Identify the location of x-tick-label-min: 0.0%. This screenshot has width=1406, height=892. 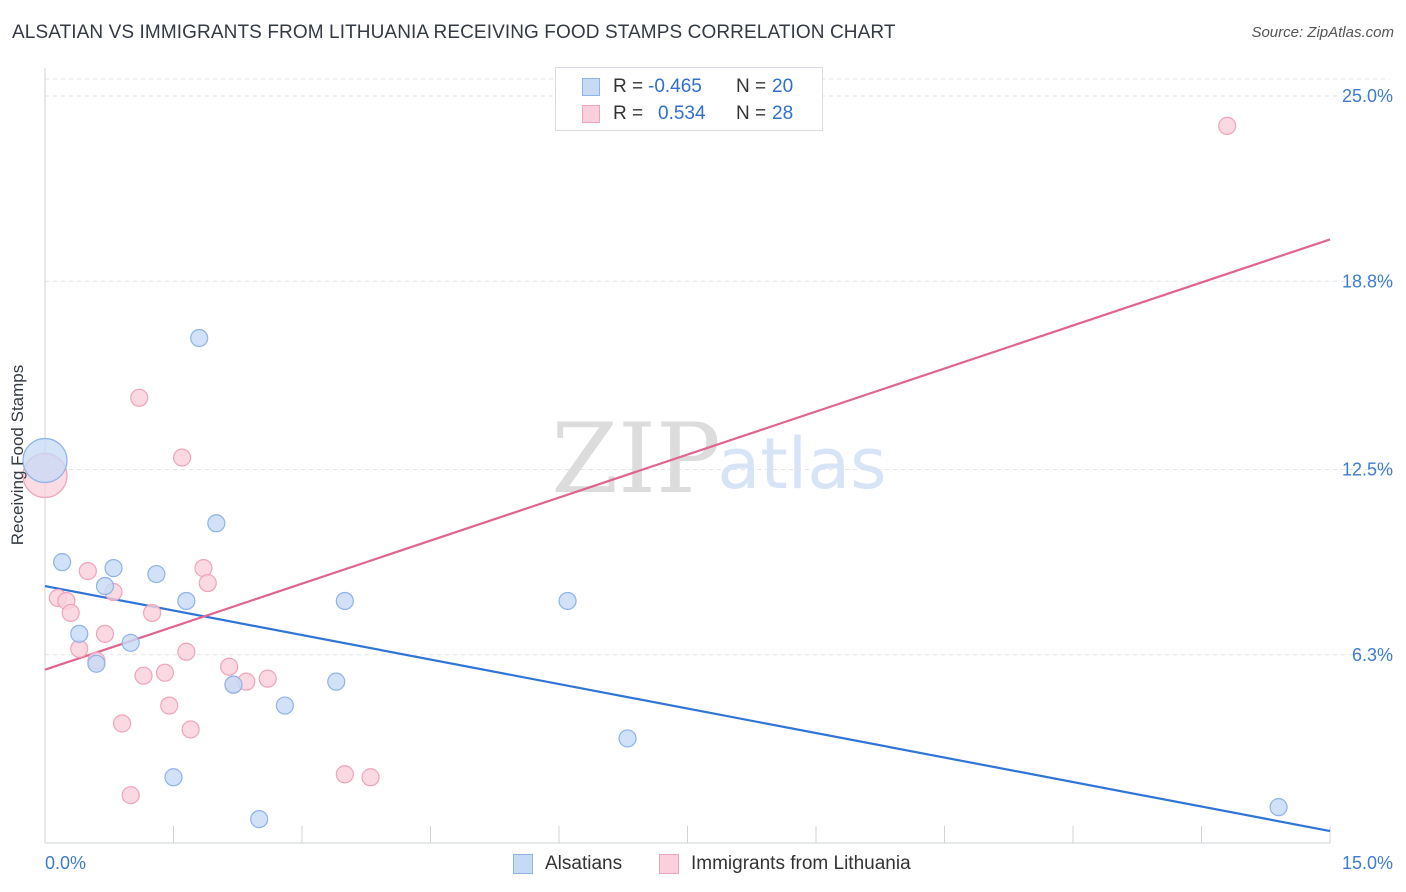
(65, 863).